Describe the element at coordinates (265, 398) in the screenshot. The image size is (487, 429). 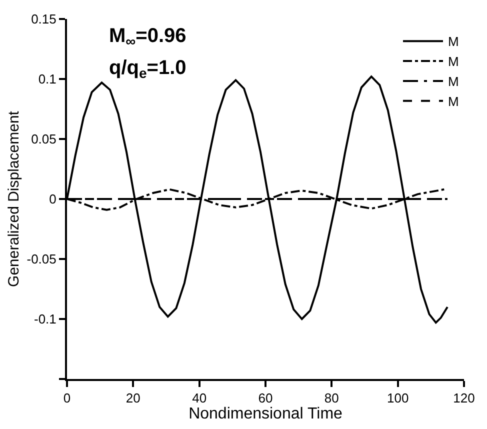
I see `x-tick-label: 60` at that location.